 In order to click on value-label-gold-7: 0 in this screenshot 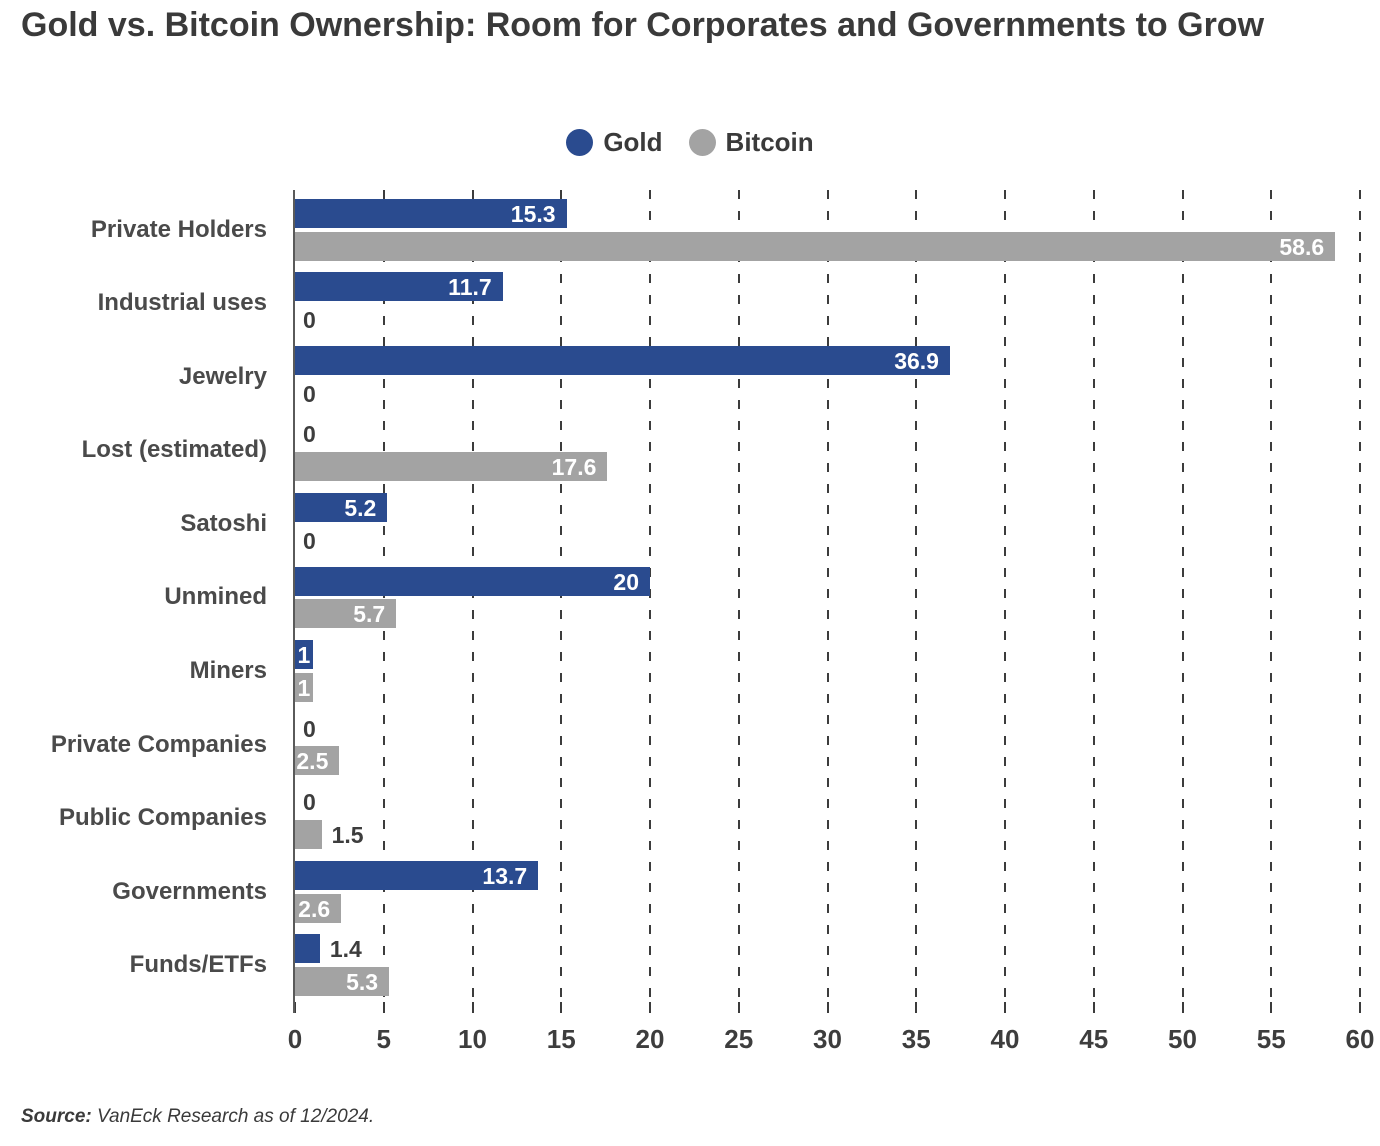, I will do `click(309, 728)`.